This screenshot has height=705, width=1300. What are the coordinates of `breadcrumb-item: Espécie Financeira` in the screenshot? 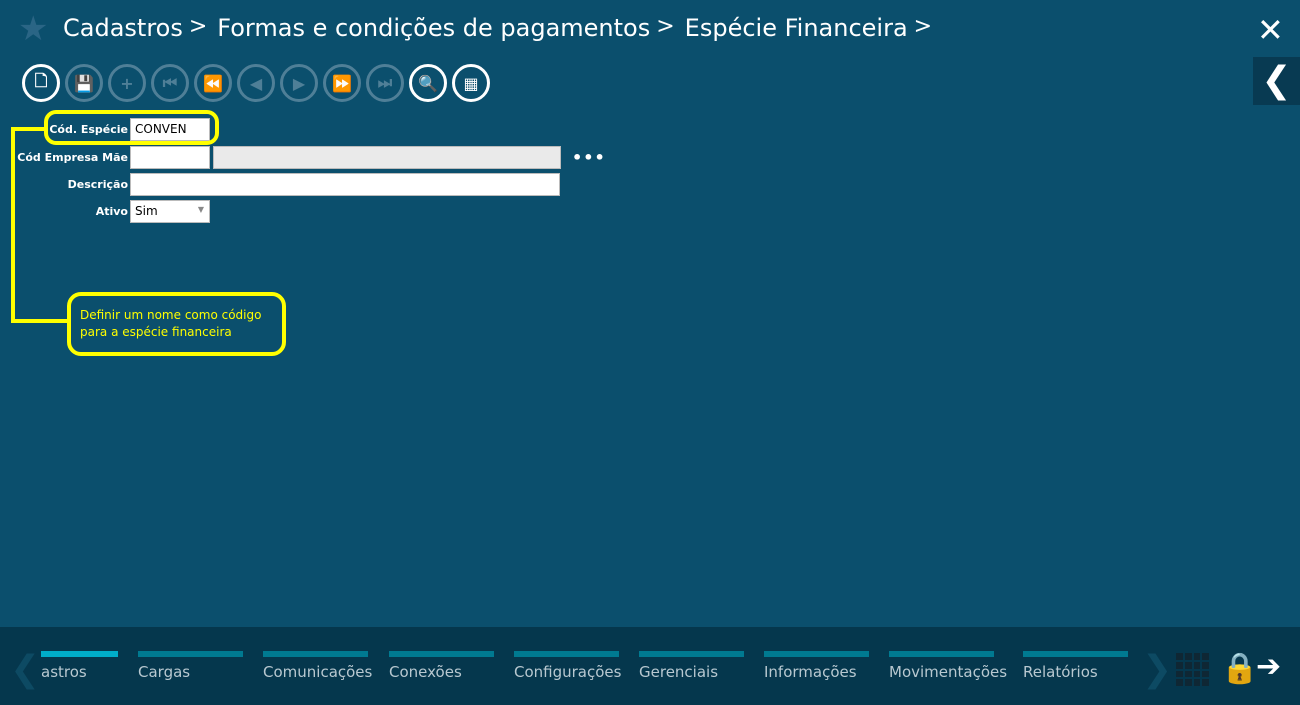 It's located at (796, 28).